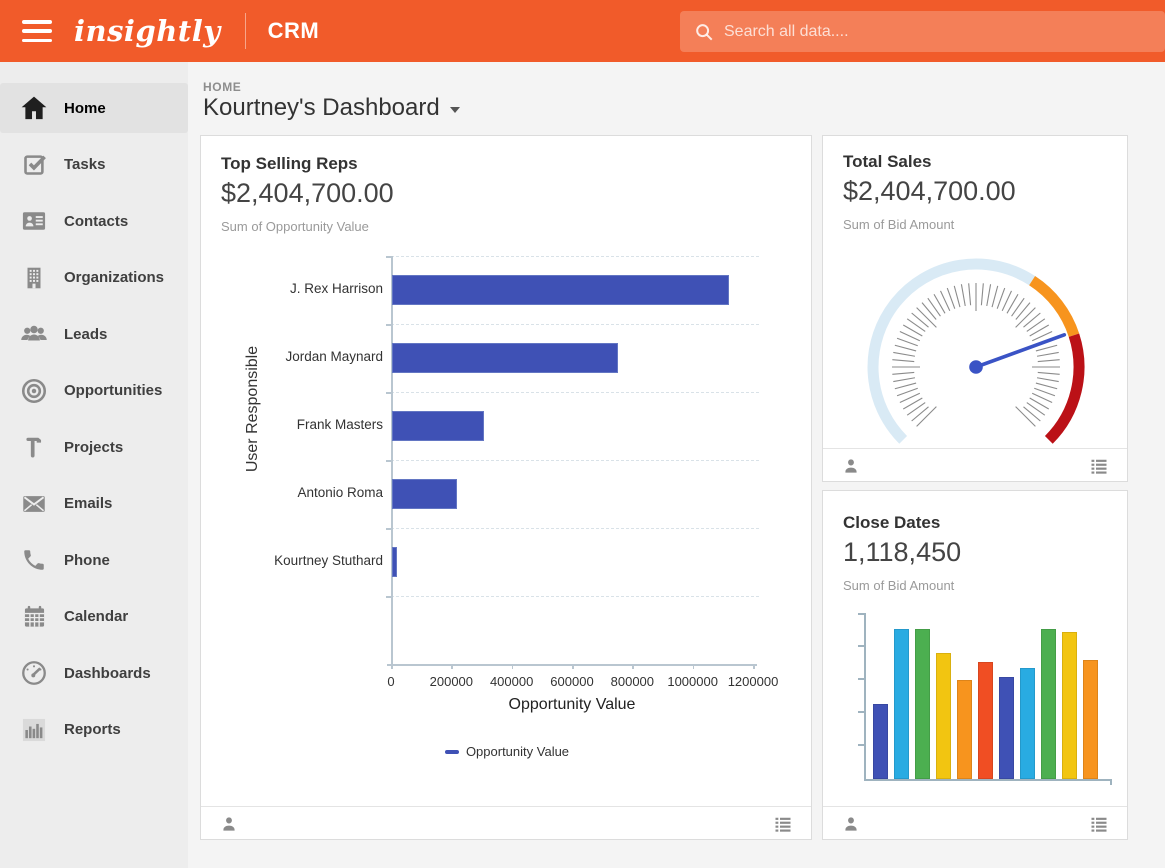  What do you see at coordinates (328, 560) in the screenshot?
I see `category-label: Kourtney Stuthard` at bounding box center [328, 560].